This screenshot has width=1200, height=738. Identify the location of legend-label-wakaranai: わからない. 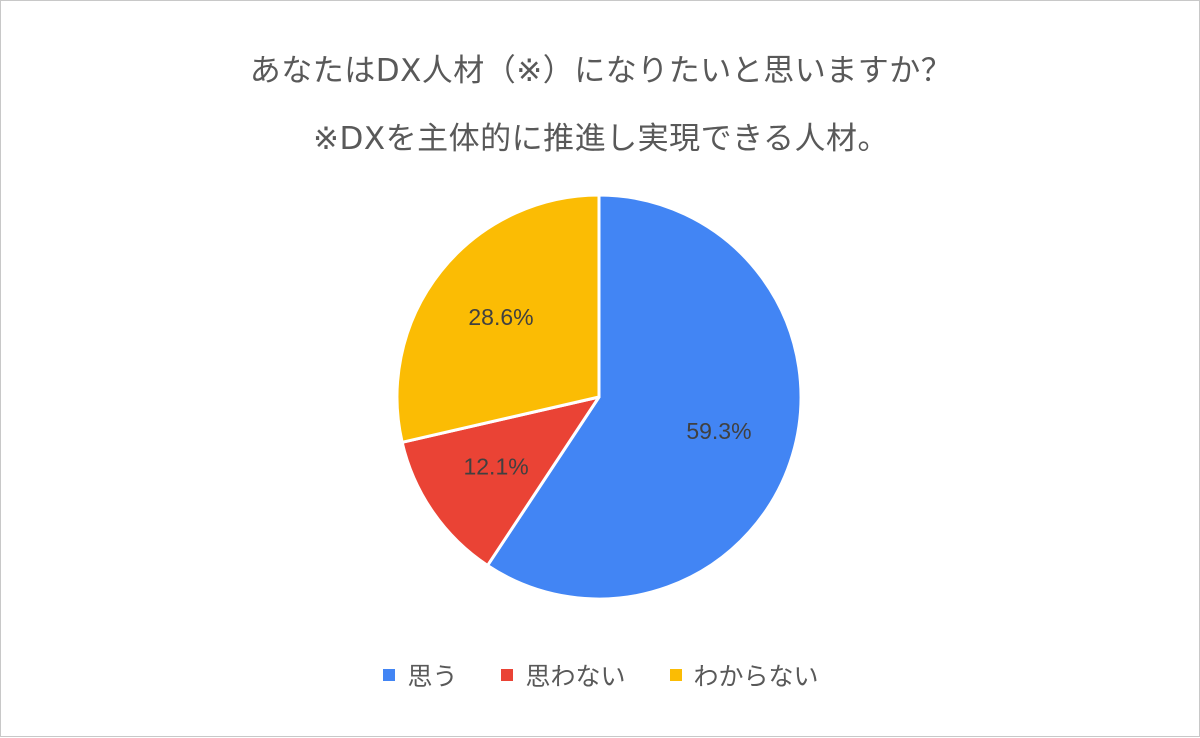
(756, 676).